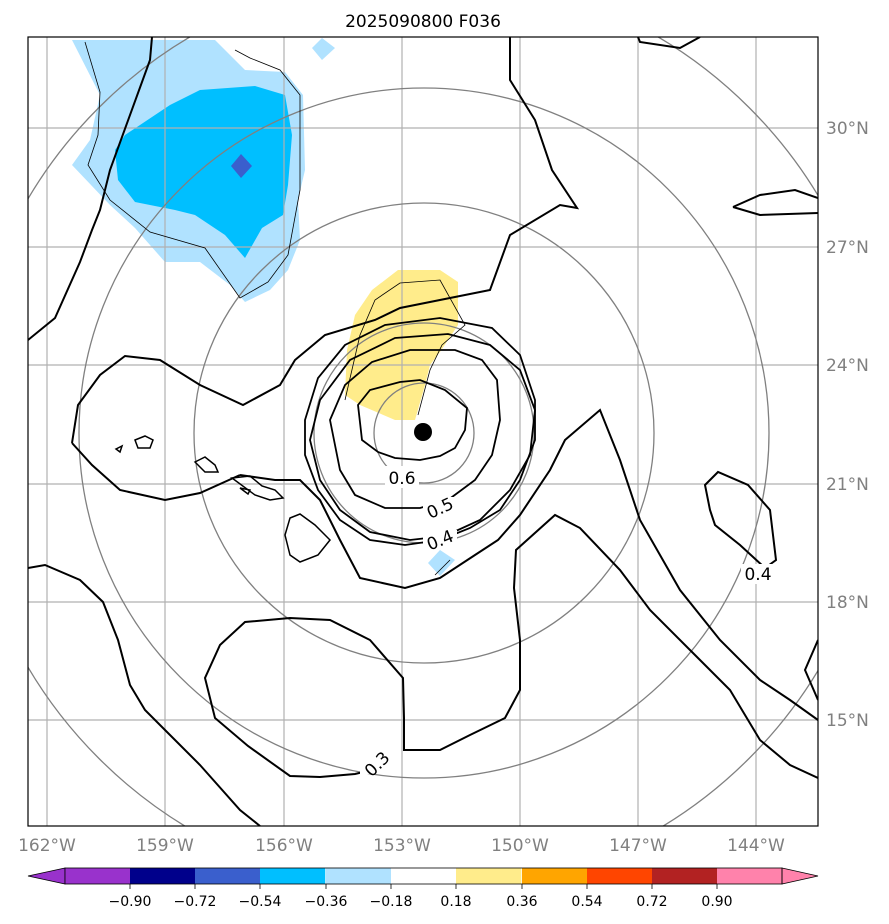  I want to click on contour-label-06: 0.6, so click(401, 479).